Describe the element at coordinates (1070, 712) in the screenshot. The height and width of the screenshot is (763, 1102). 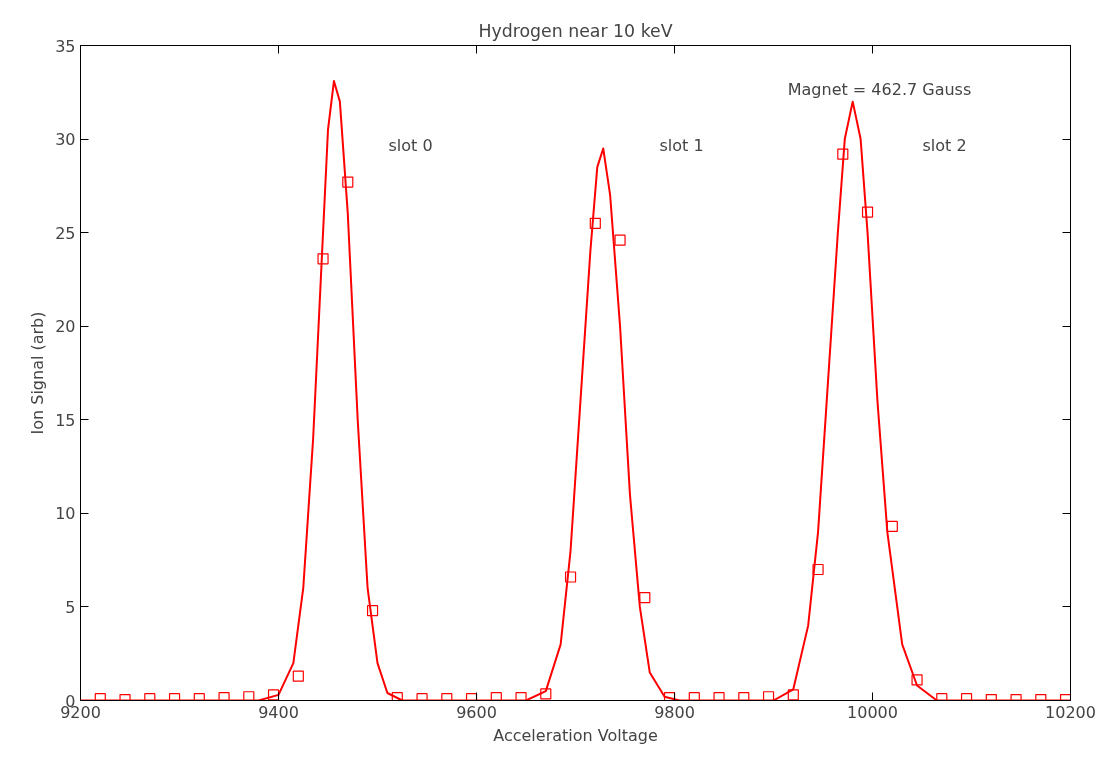
I see `x-tick-label: 10200` at that location.